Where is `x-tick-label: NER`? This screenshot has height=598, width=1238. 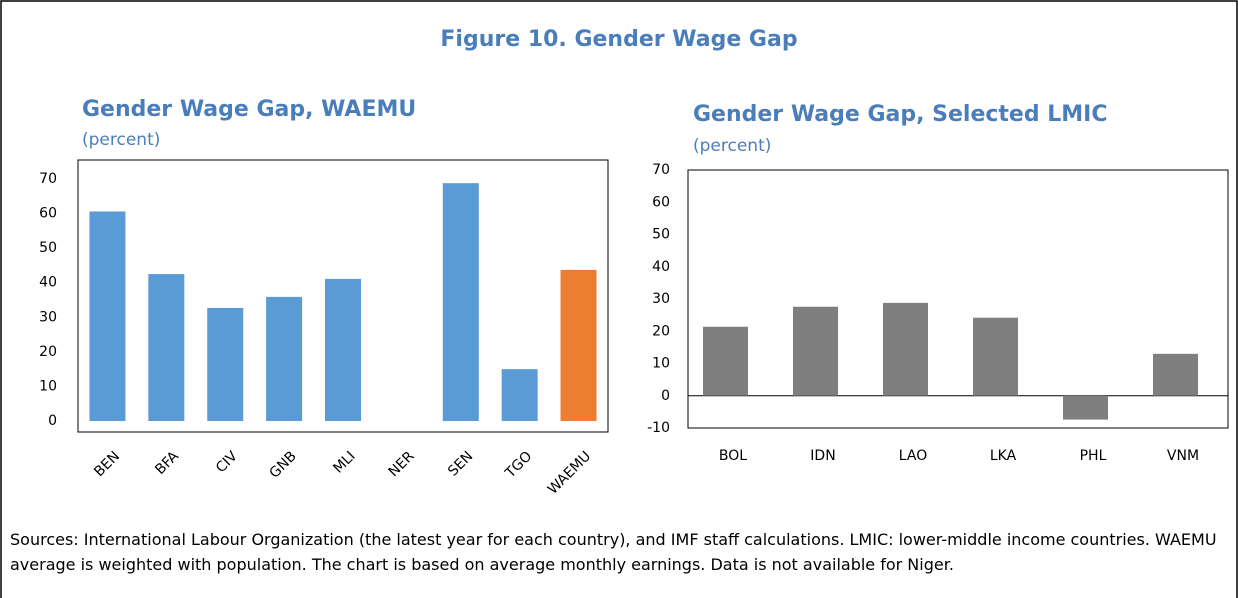
x-tick-label: NER is located at coordinates (402, 464).